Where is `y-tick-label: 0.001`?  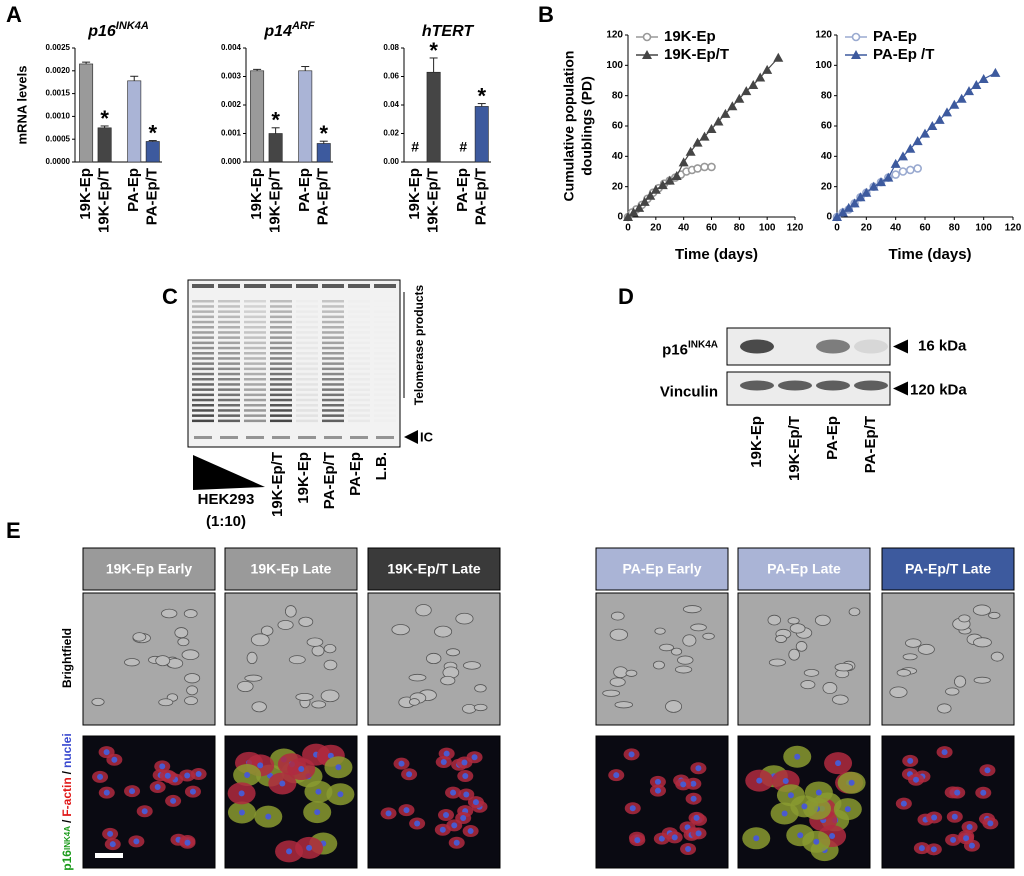 y-tick-label: 0.001 is located at coordinates (231, 133).